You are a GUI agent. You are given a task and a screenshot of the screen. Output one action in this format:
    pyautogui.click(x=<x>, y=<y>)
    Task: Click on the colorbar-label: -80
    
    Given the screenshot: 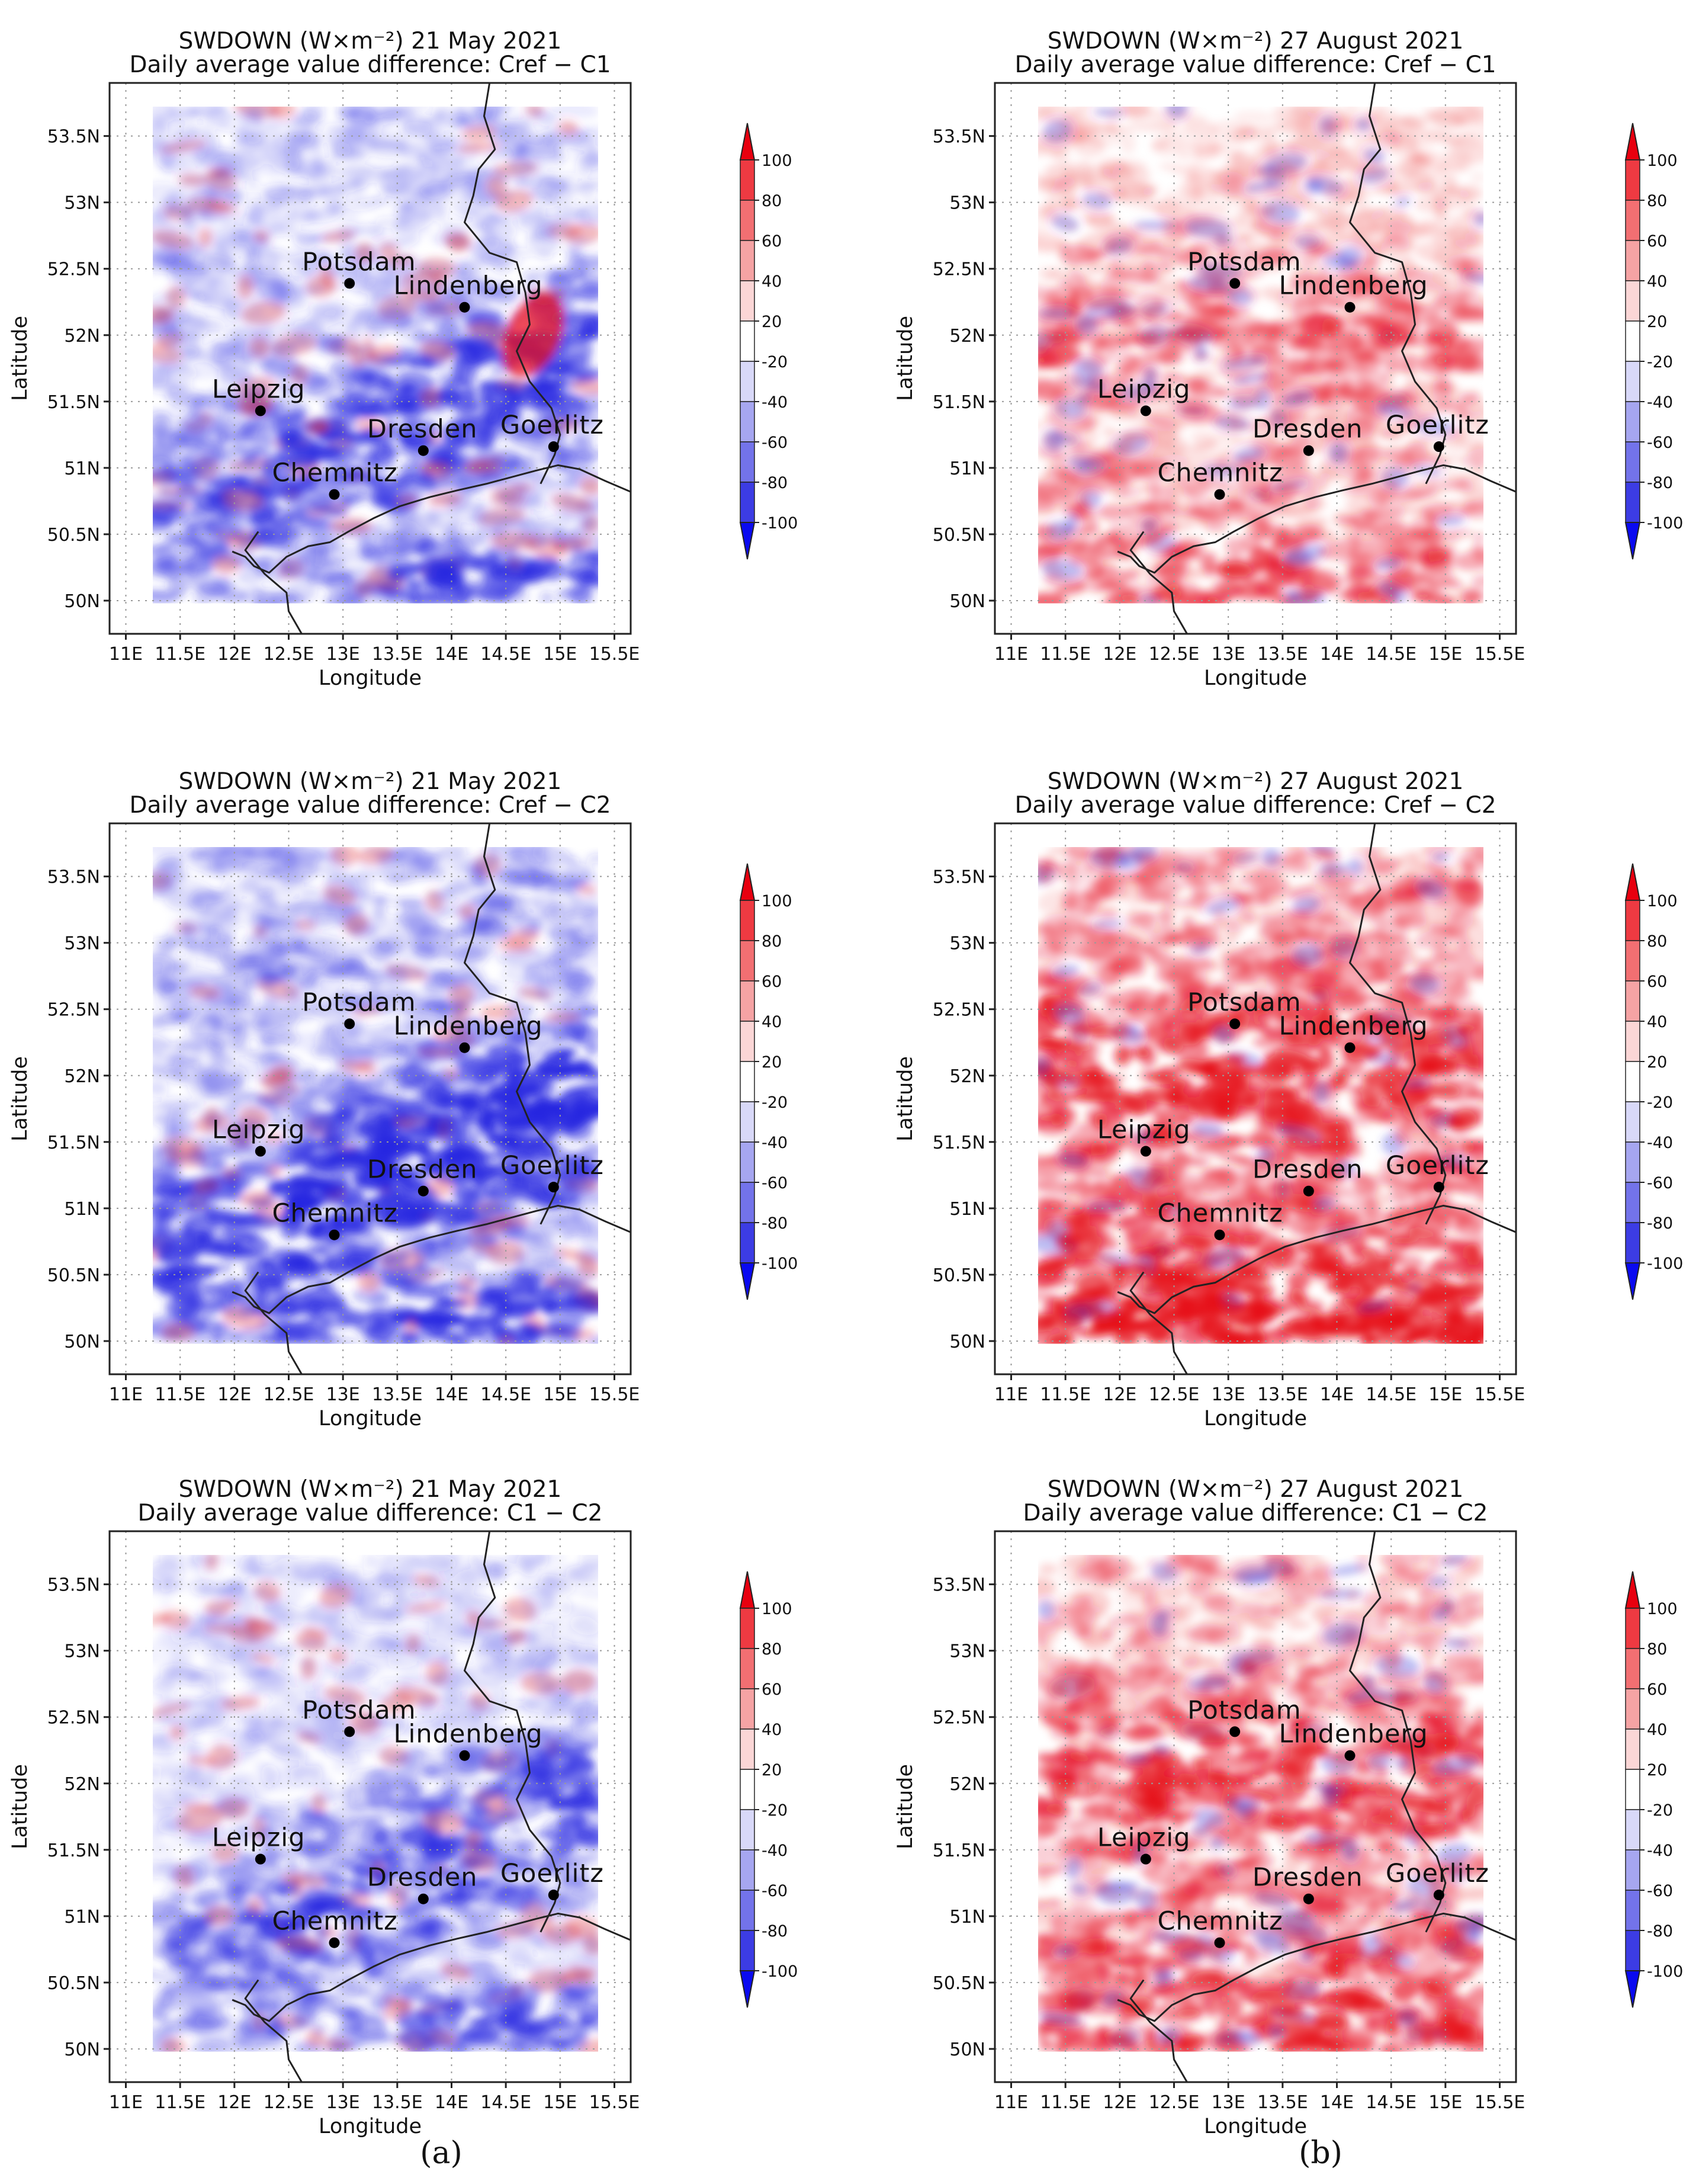 What is the action you would take?
    pyautogui.click(x=775, y=1931)
    